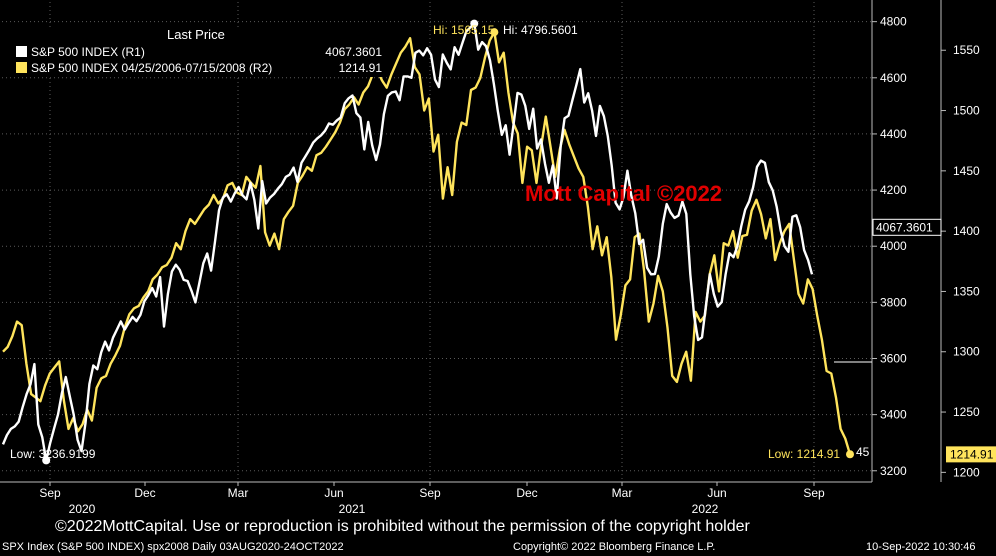  I want to click on watermark: Mott Capital ©2022, so click(623, 193).